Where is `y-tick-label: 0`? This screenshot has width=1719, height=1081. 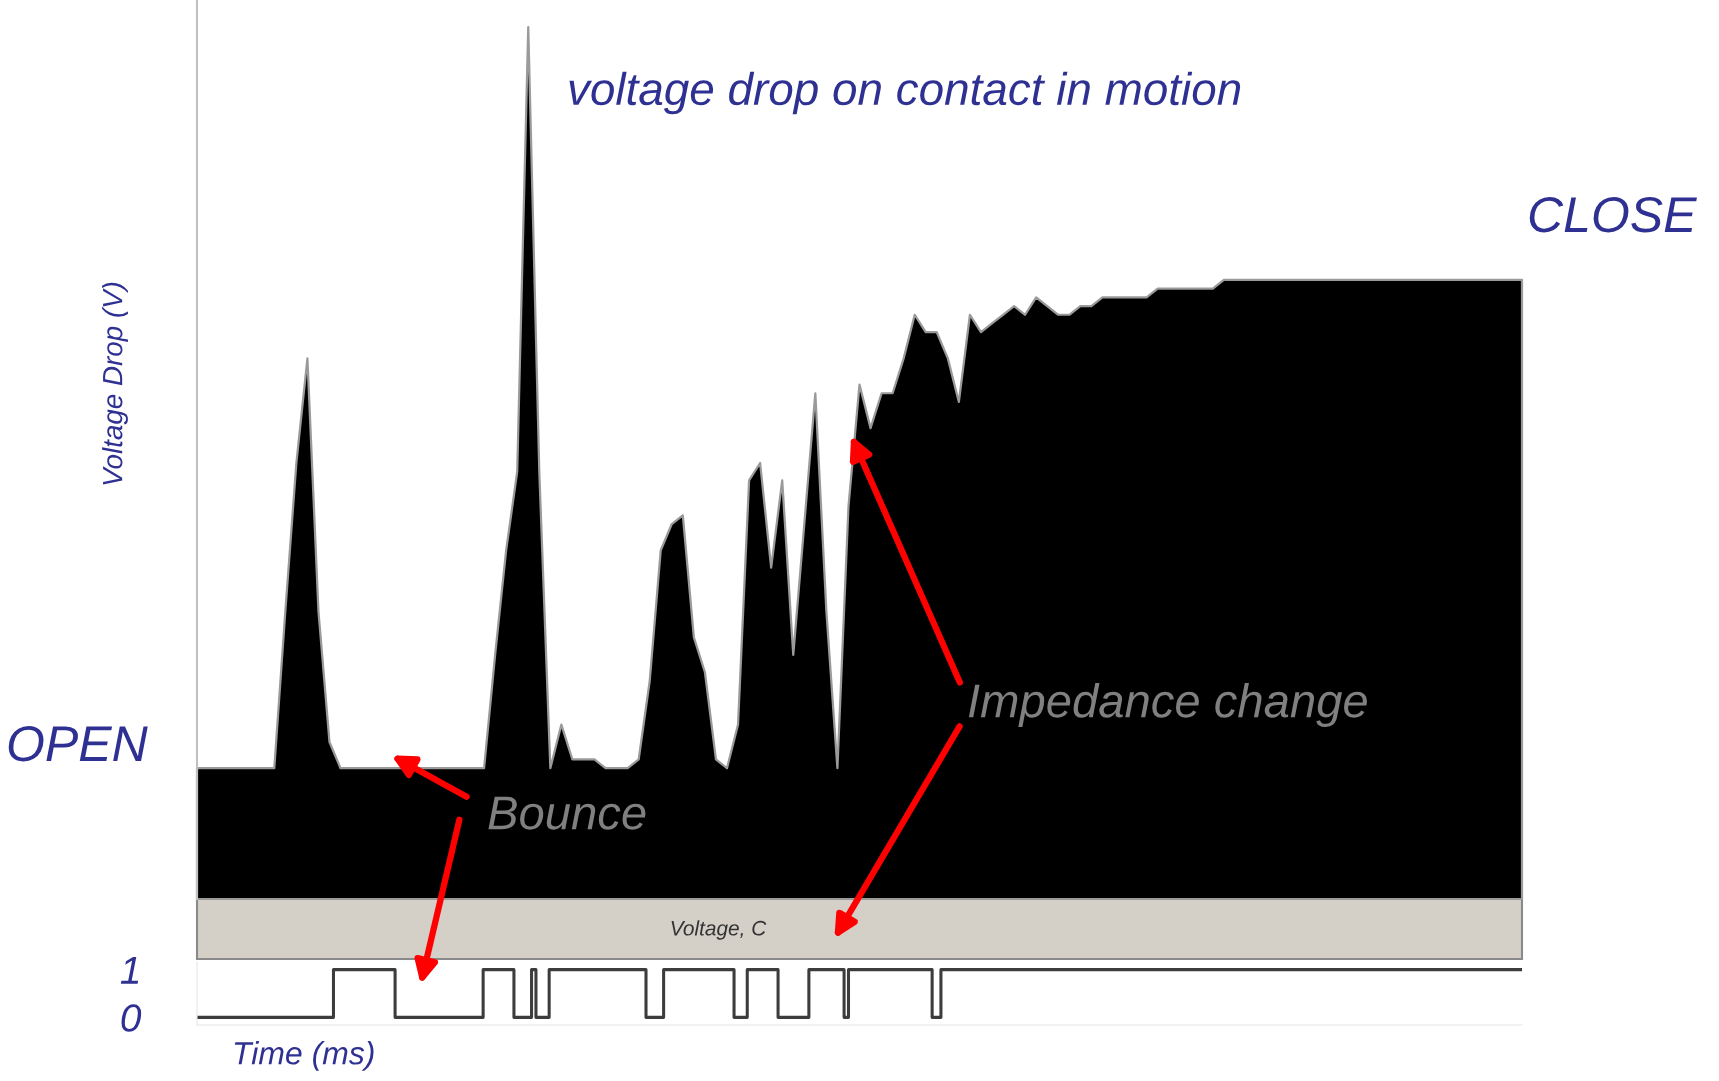
y-tick-label: 0 is located at coordinates (131, 1018).